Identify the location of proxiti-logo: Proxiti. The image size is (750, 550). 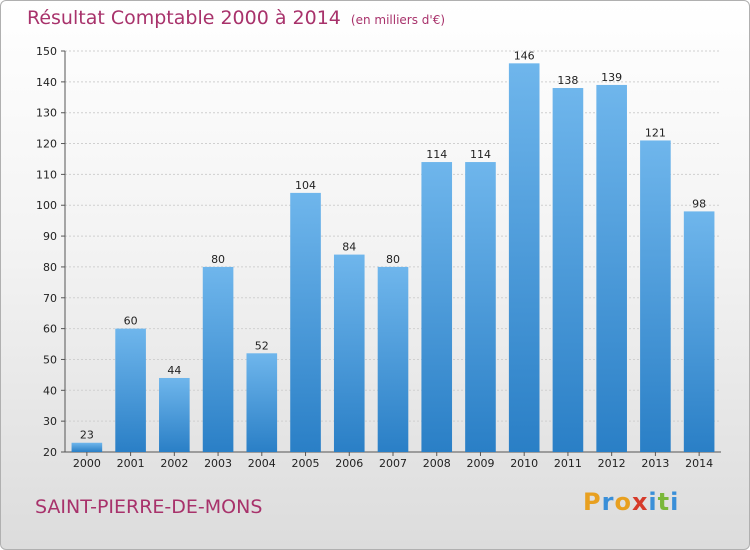
(631, 502).